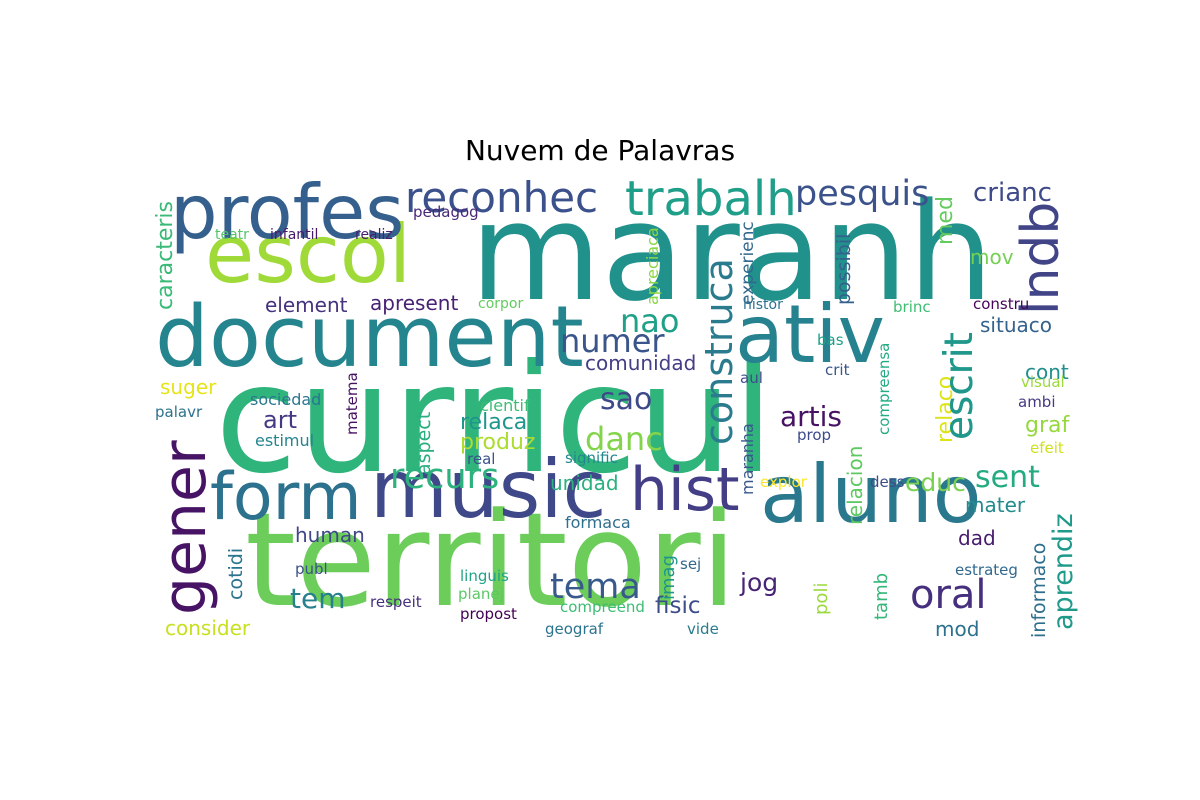 Image resolution: width=1200 pixels, height=800 pixels. I want to click on word-mater: mater, so click(995, 505).